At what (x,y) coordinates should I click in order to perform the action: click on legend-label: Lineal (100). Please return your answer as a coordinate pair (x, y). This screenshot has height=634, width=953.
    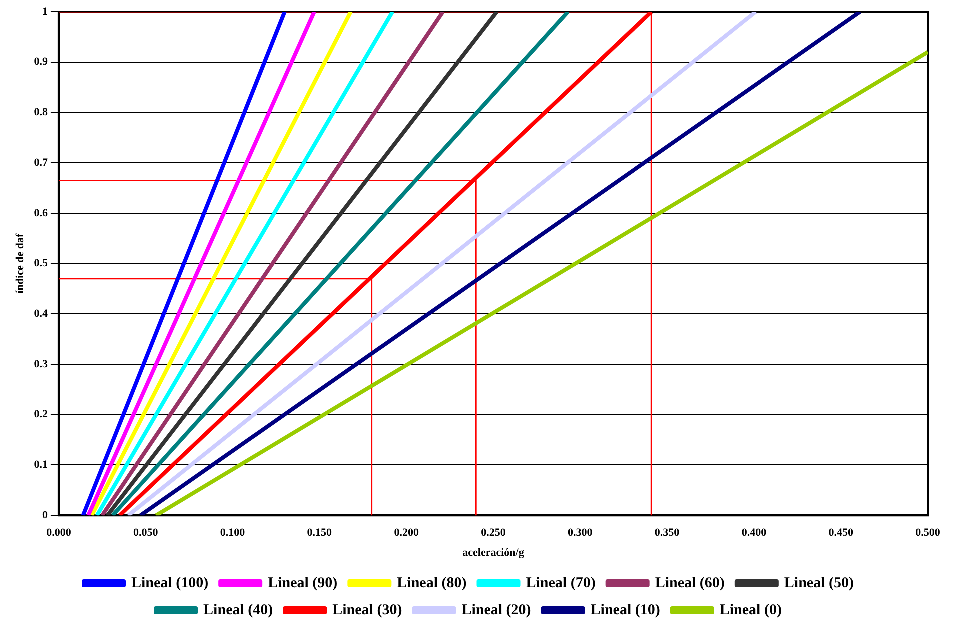
    Looking at the image, I should click on (170, 583).